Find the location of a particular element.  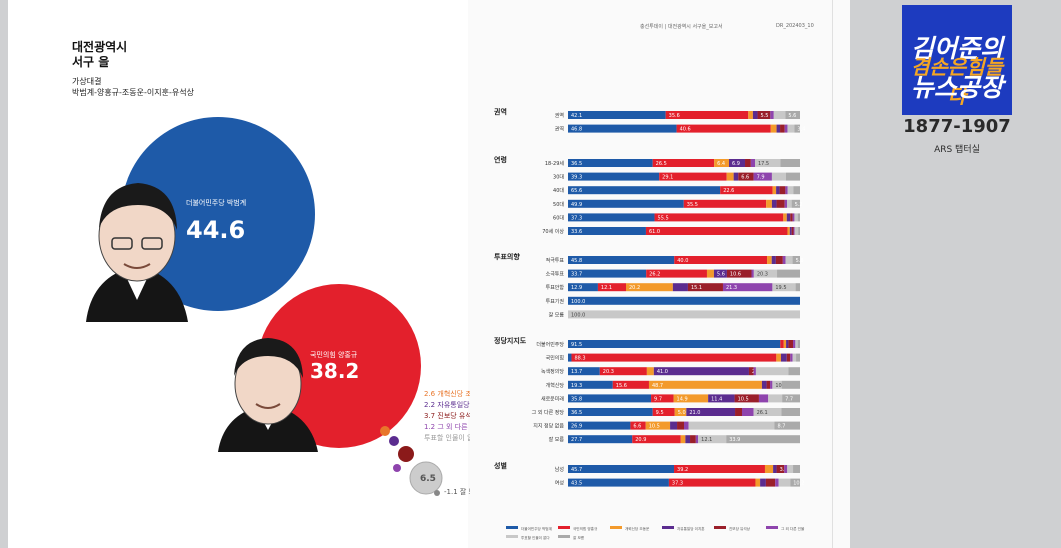

district-name: 서구 을 is located at coordinates (91, 62).